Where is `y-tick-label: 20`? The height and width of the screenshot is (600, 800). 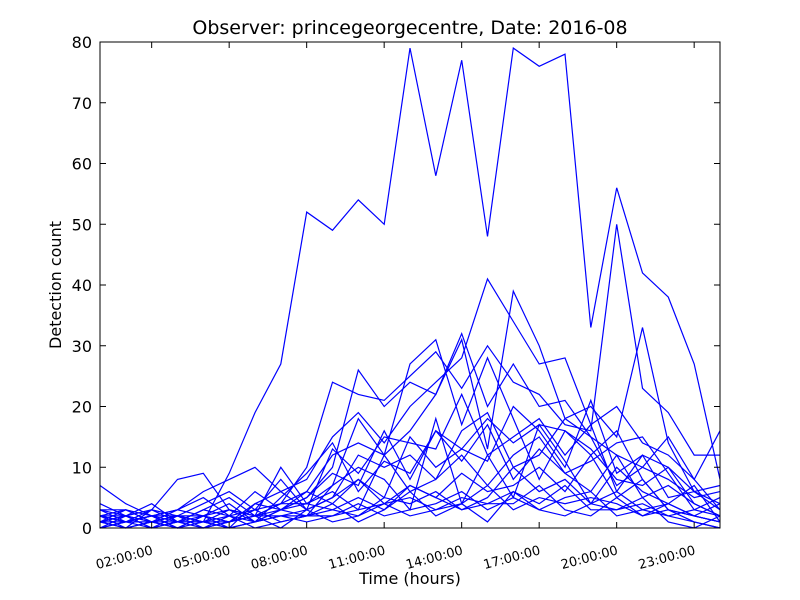 y-tick-label: 20 is located at coordinates (82, 407).